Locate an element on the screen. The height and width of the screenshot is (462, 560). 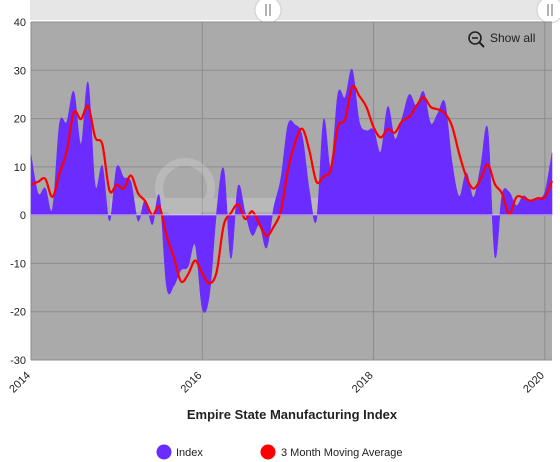
legend-label-moving-average: 3 Month Moving Average is located at coordinates (341, 453).